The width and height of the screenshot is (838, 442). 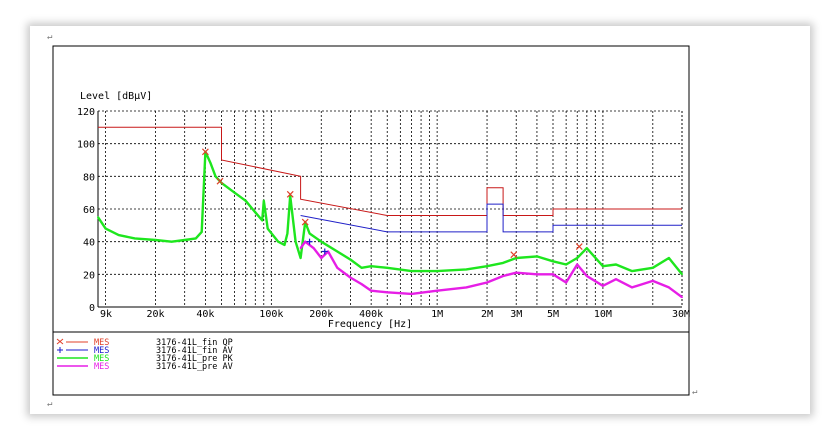 What do you see at coordinates (86, 112) in the screenshot?
I see `y-tick-label: 120` at bounding box center [86, 112].